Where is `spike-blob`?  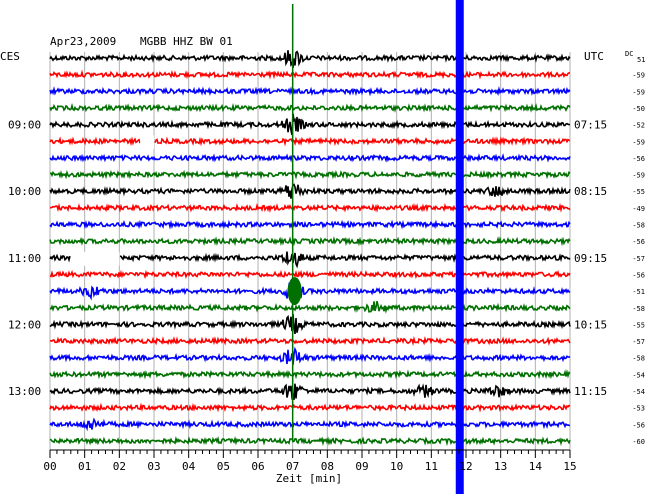
spike-blob is located at coordinates (294, 291).